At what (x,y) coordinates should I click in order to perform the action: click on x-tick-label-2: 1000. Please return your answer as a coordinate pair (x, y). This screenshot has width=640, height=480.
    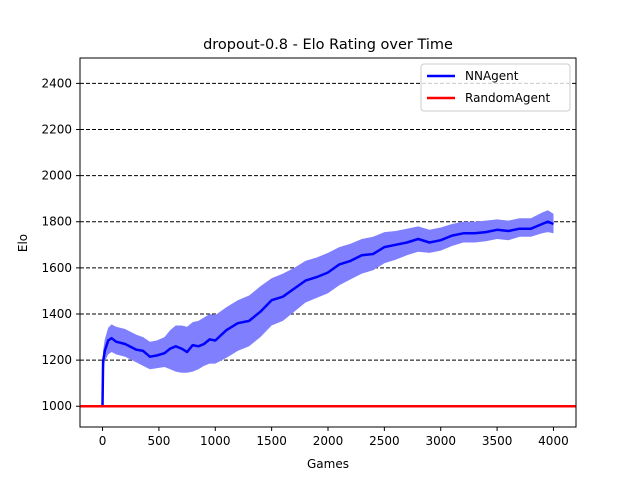
    Looking at the image, I should click on (215, 441).